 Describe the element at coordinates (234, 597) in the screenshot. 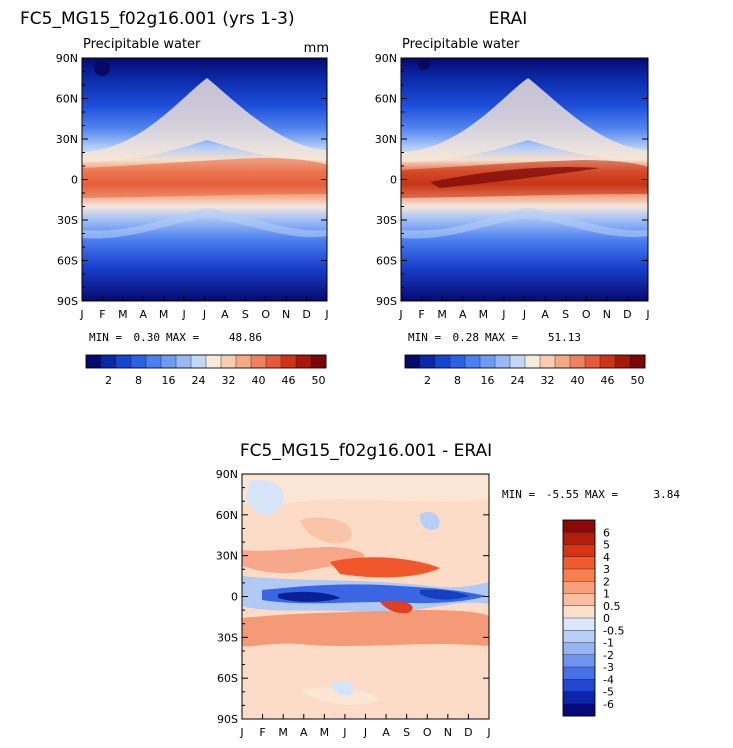

I see `y-tick-label: 0` at that location.